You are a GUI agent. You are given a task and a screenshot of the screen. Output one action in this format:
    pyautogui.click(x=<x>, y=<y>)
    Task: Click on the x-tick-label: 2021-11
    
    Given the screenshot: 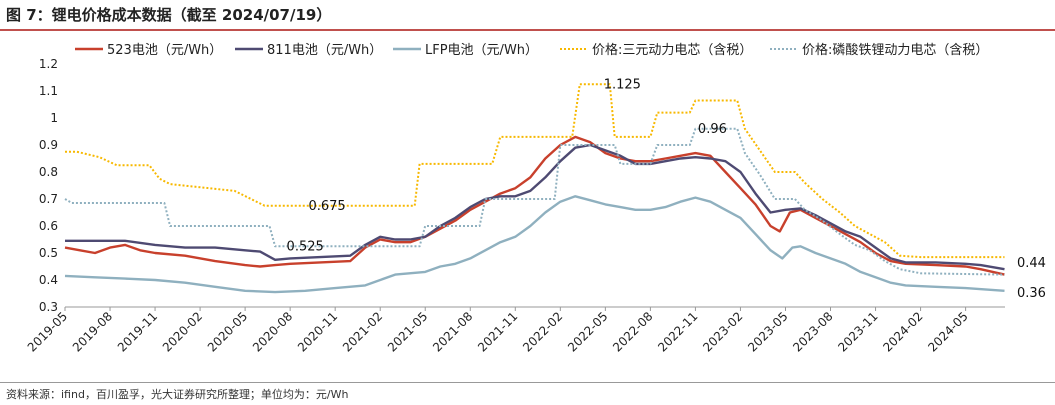 What is the action you would take?
    pyautogui.click(x=497, y=331)
    